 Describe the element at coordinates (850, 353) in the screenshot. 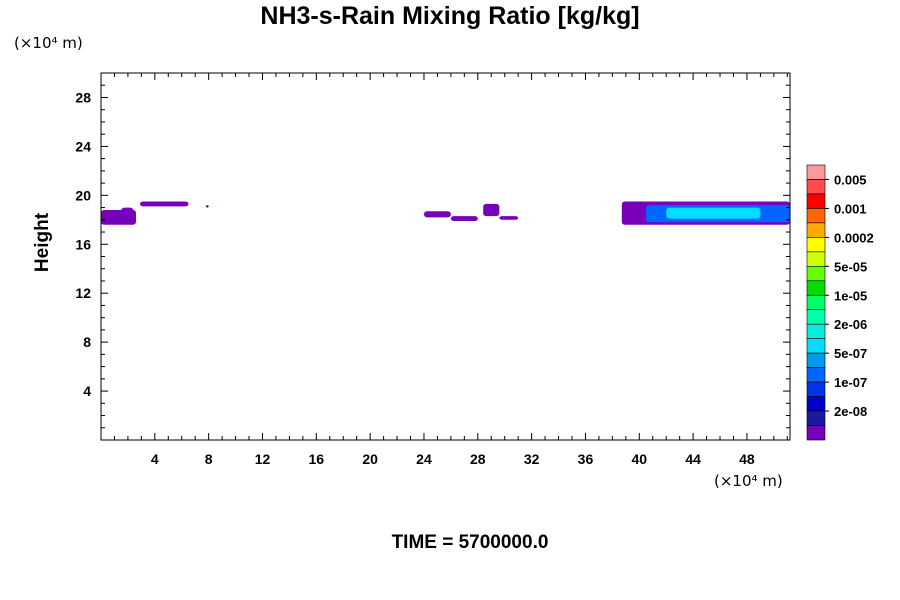

I see `colorbar-label: 5e-07` at that location.